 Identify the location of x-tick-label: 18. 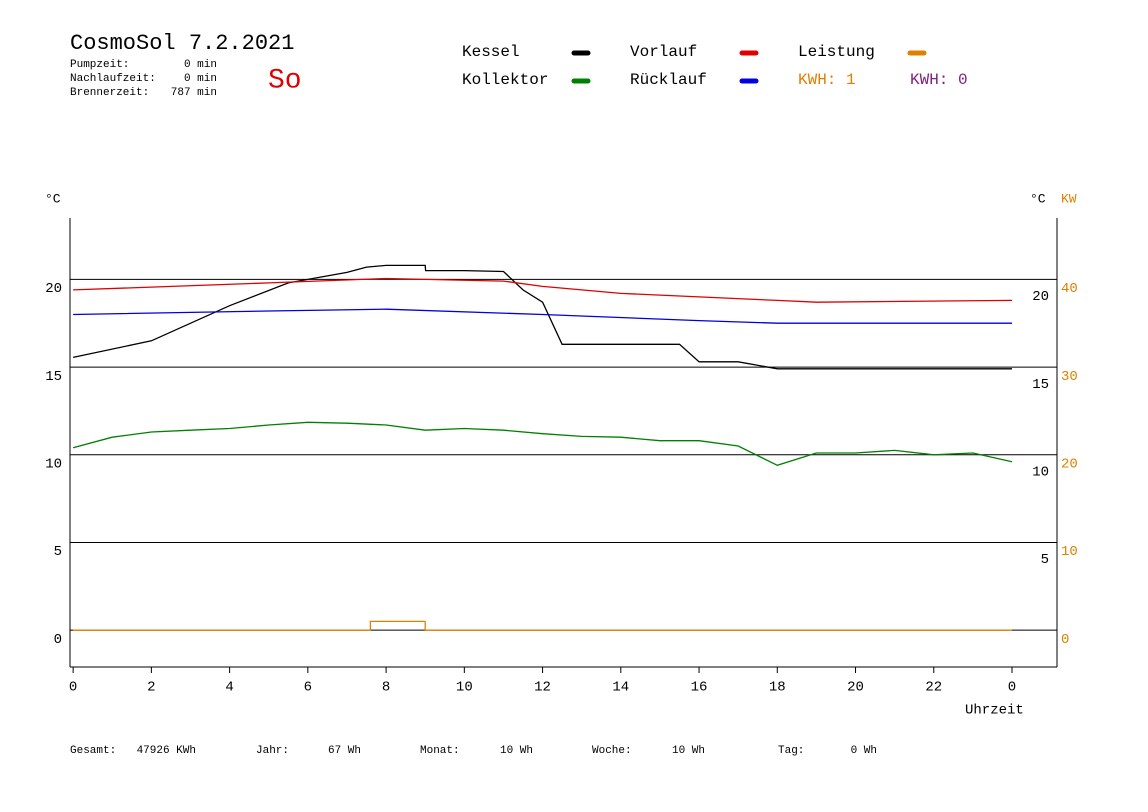
(777, 688).